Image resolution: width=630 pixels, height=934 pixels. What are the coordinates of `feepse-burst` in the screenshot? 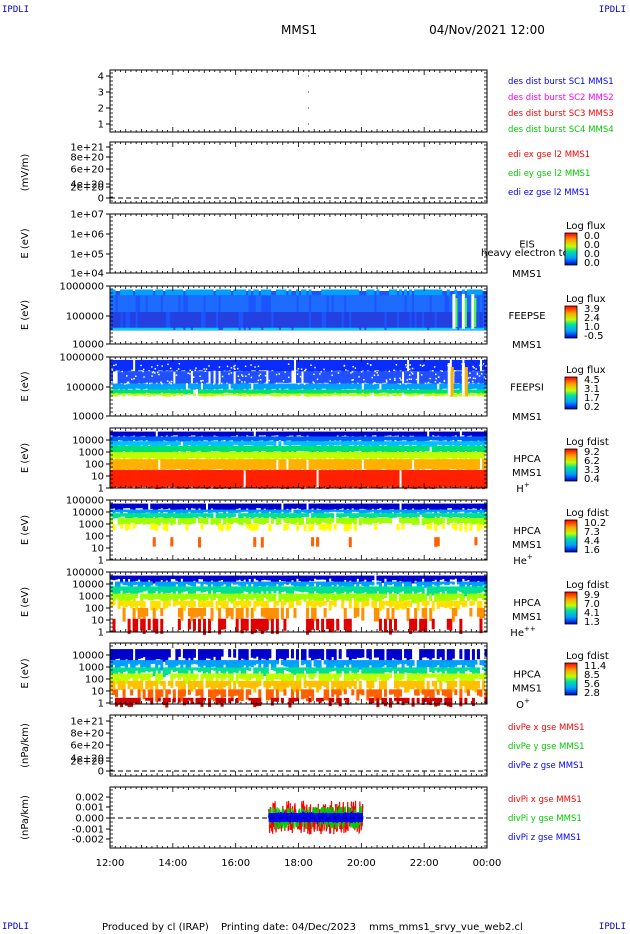 It's located at (475, 312).